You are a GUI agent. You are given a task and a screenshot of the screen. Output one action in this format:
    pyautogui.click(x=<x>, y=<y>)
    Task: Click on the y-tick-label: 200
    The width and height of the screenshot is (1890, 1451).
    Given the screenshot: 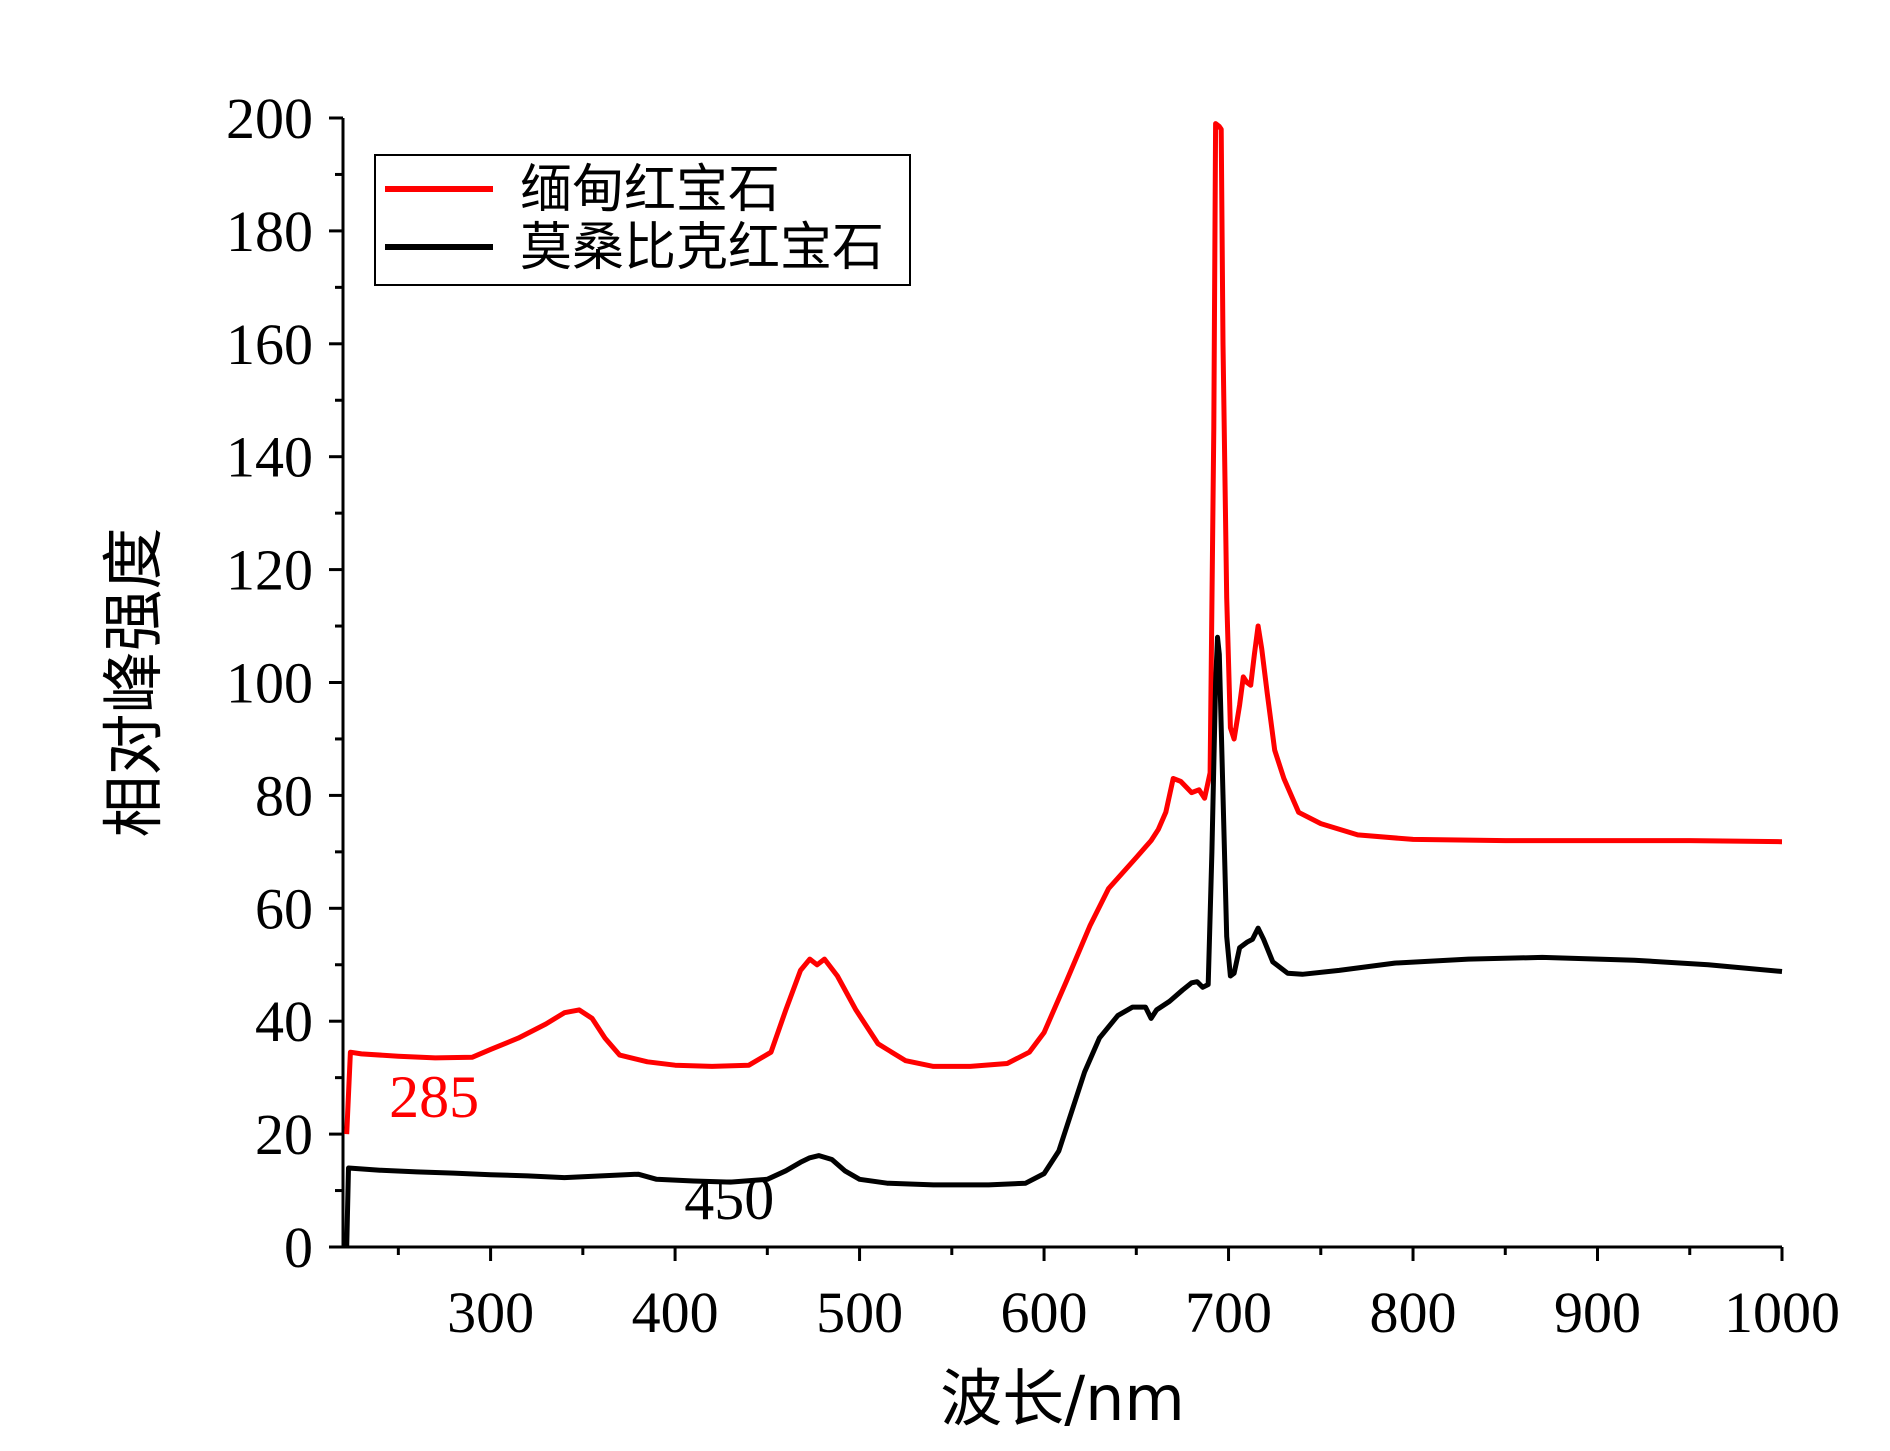 What is the action you would take?
    pyautogui.click(x=269, y=118)
    